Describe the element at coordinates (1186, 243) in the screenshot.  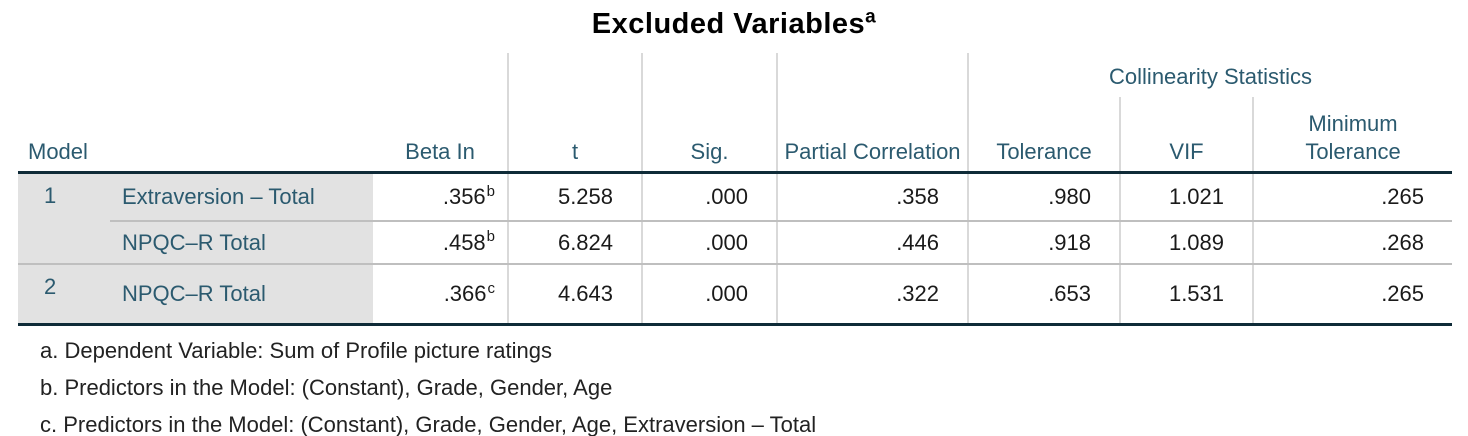
I see `vif-cell: 1.089` at that location.